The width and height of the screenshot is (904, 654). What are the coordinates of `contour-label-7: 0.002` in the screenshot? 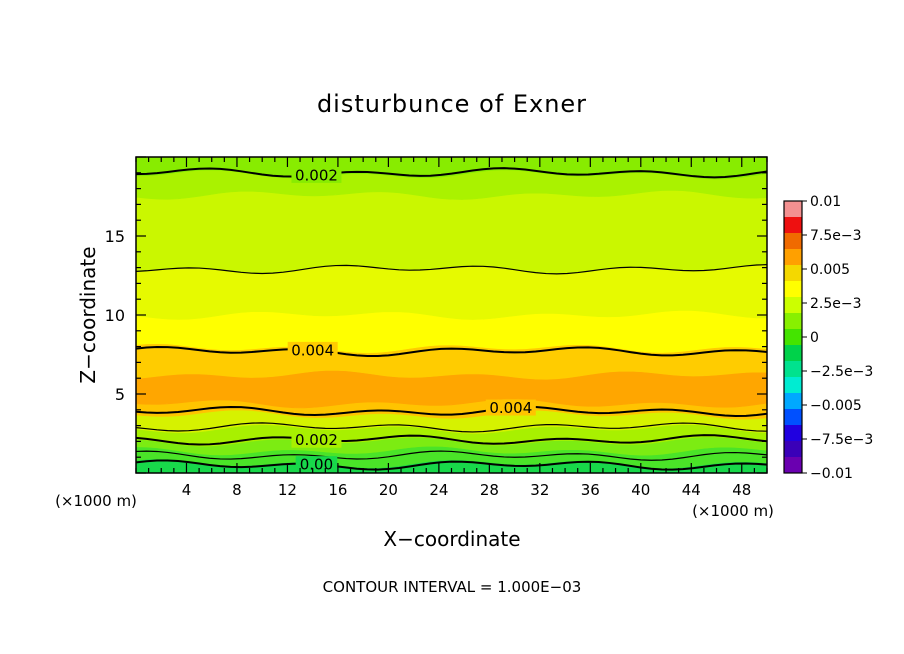 It's located at (316, 175).